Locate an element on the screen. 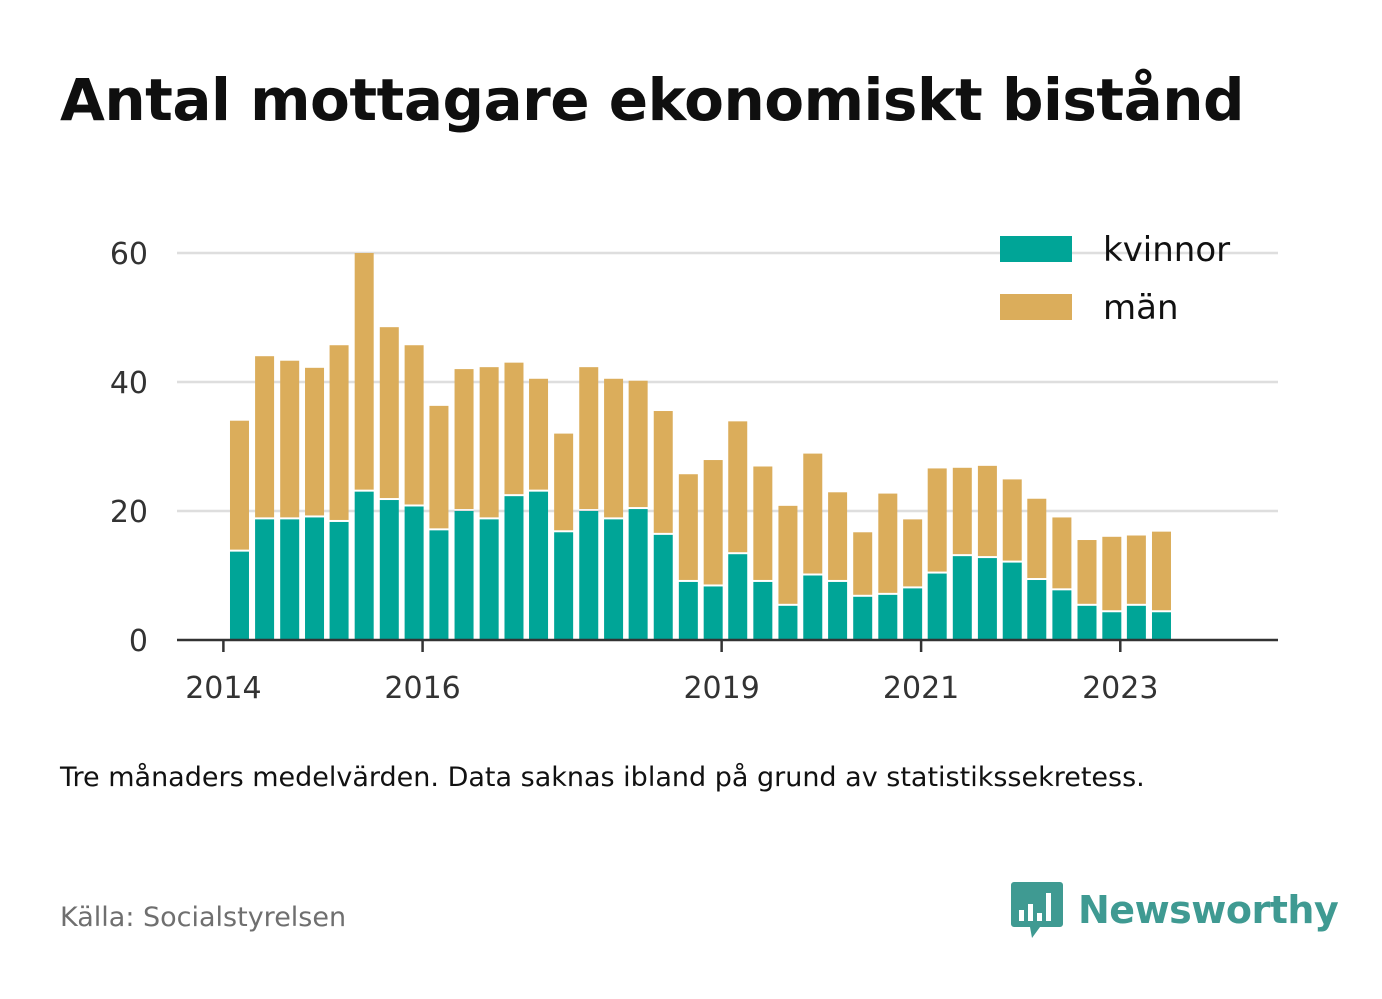 The height and width of the screenshot is (999, 1382). source-label: Källa: Socialstyrelsen is located at coordinates (203, 917).